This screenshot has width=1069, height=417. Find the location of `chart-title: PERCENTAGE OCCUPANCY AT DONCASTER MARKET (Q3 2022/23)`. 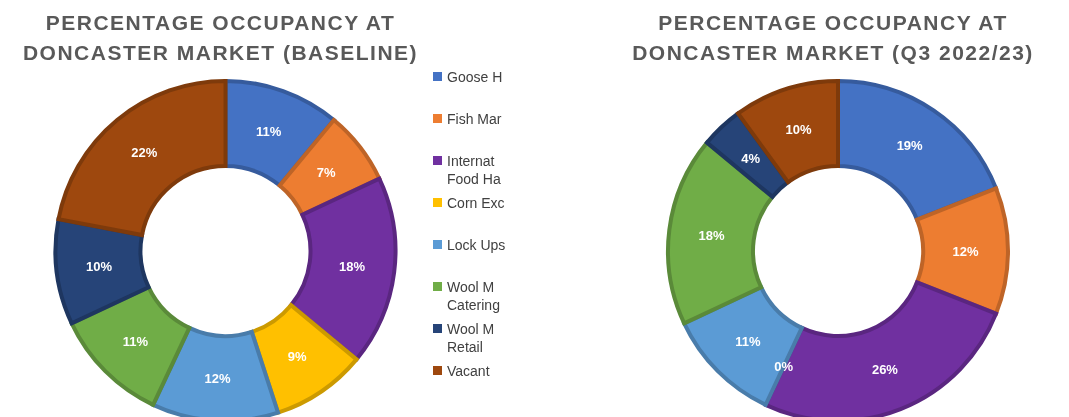

chart-title: PERCENTAGE OCCUPANCY AT DONCASTER MARKET (Q3 2022/23) is located at coordinates (833, 38).